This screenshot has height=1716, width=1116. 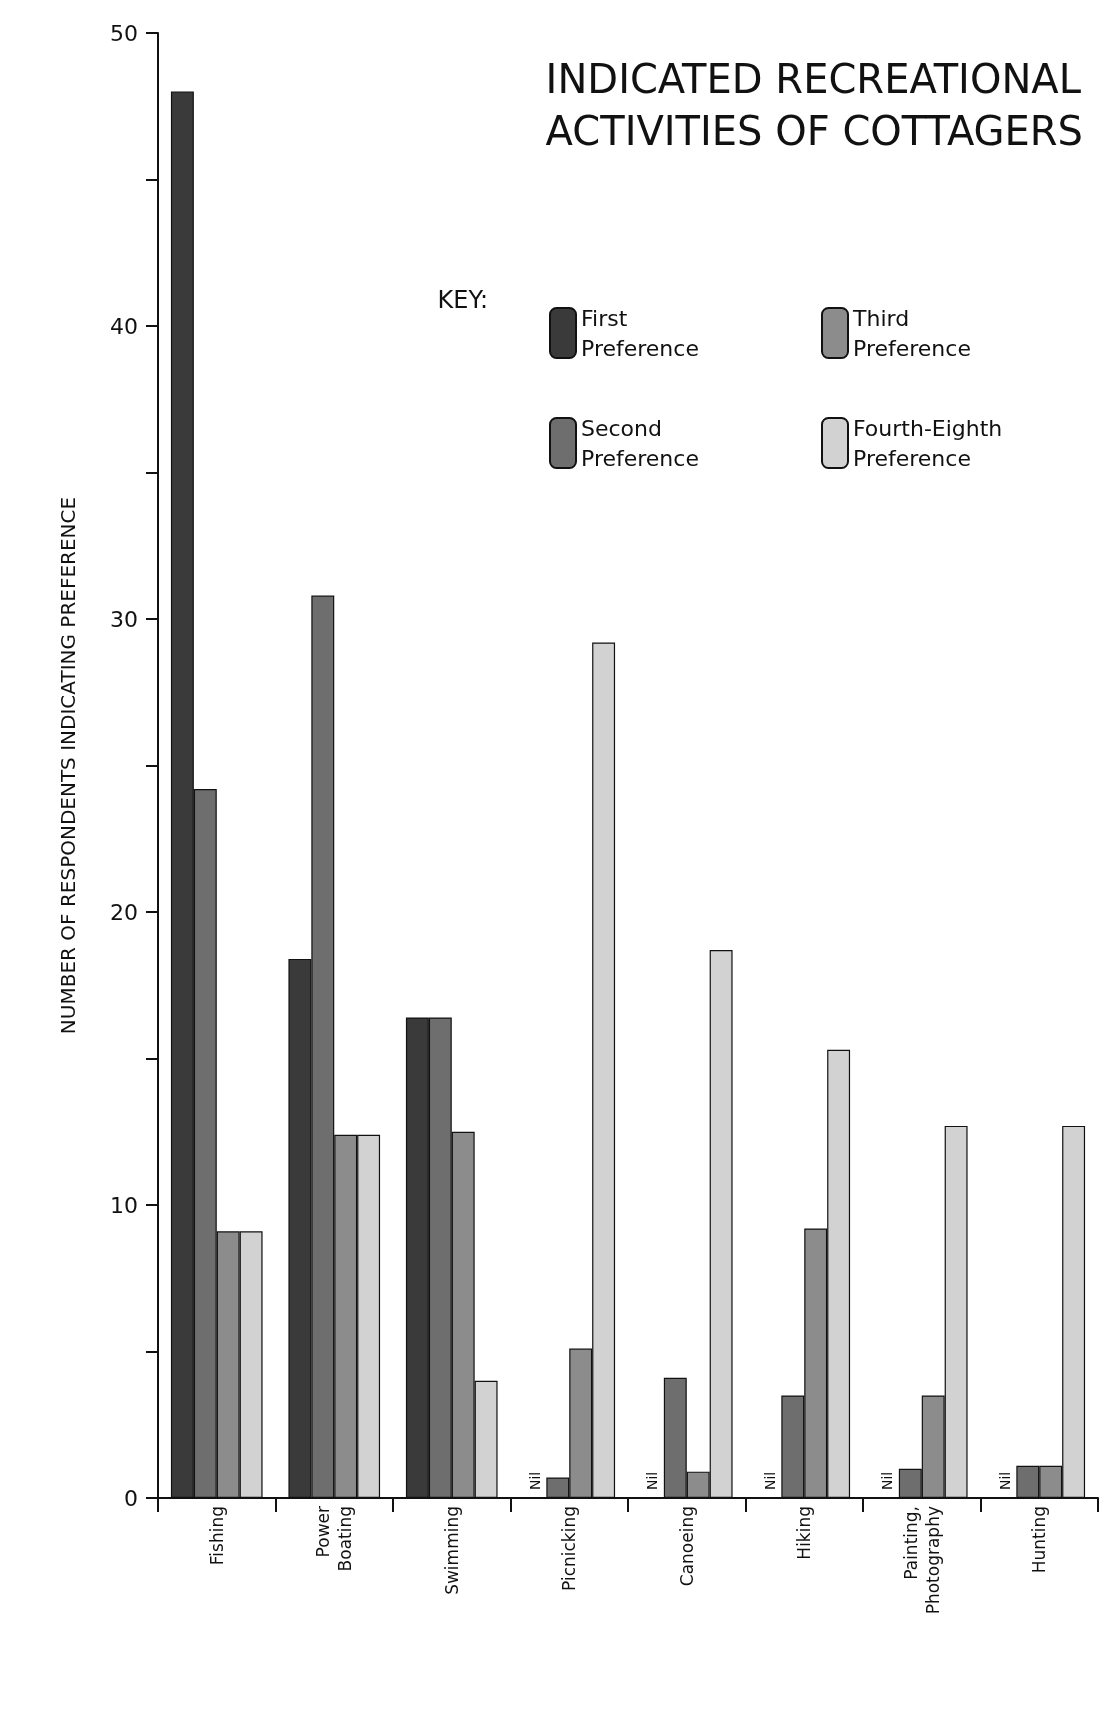 What do you see at coordinates (131, 1498) in the screenshot?
I see `y-tick-label: 0` at bounding box center [131, 1498].